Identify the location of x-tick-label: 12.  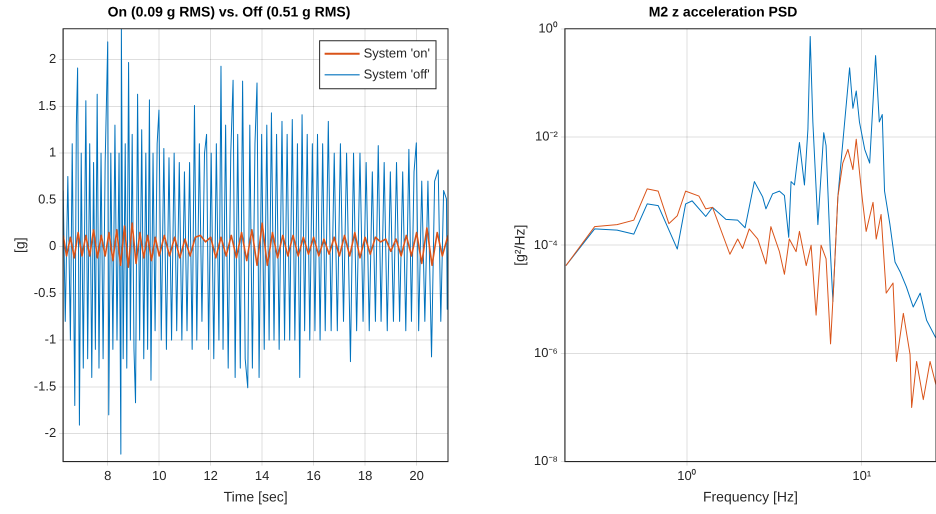
(210, 475).